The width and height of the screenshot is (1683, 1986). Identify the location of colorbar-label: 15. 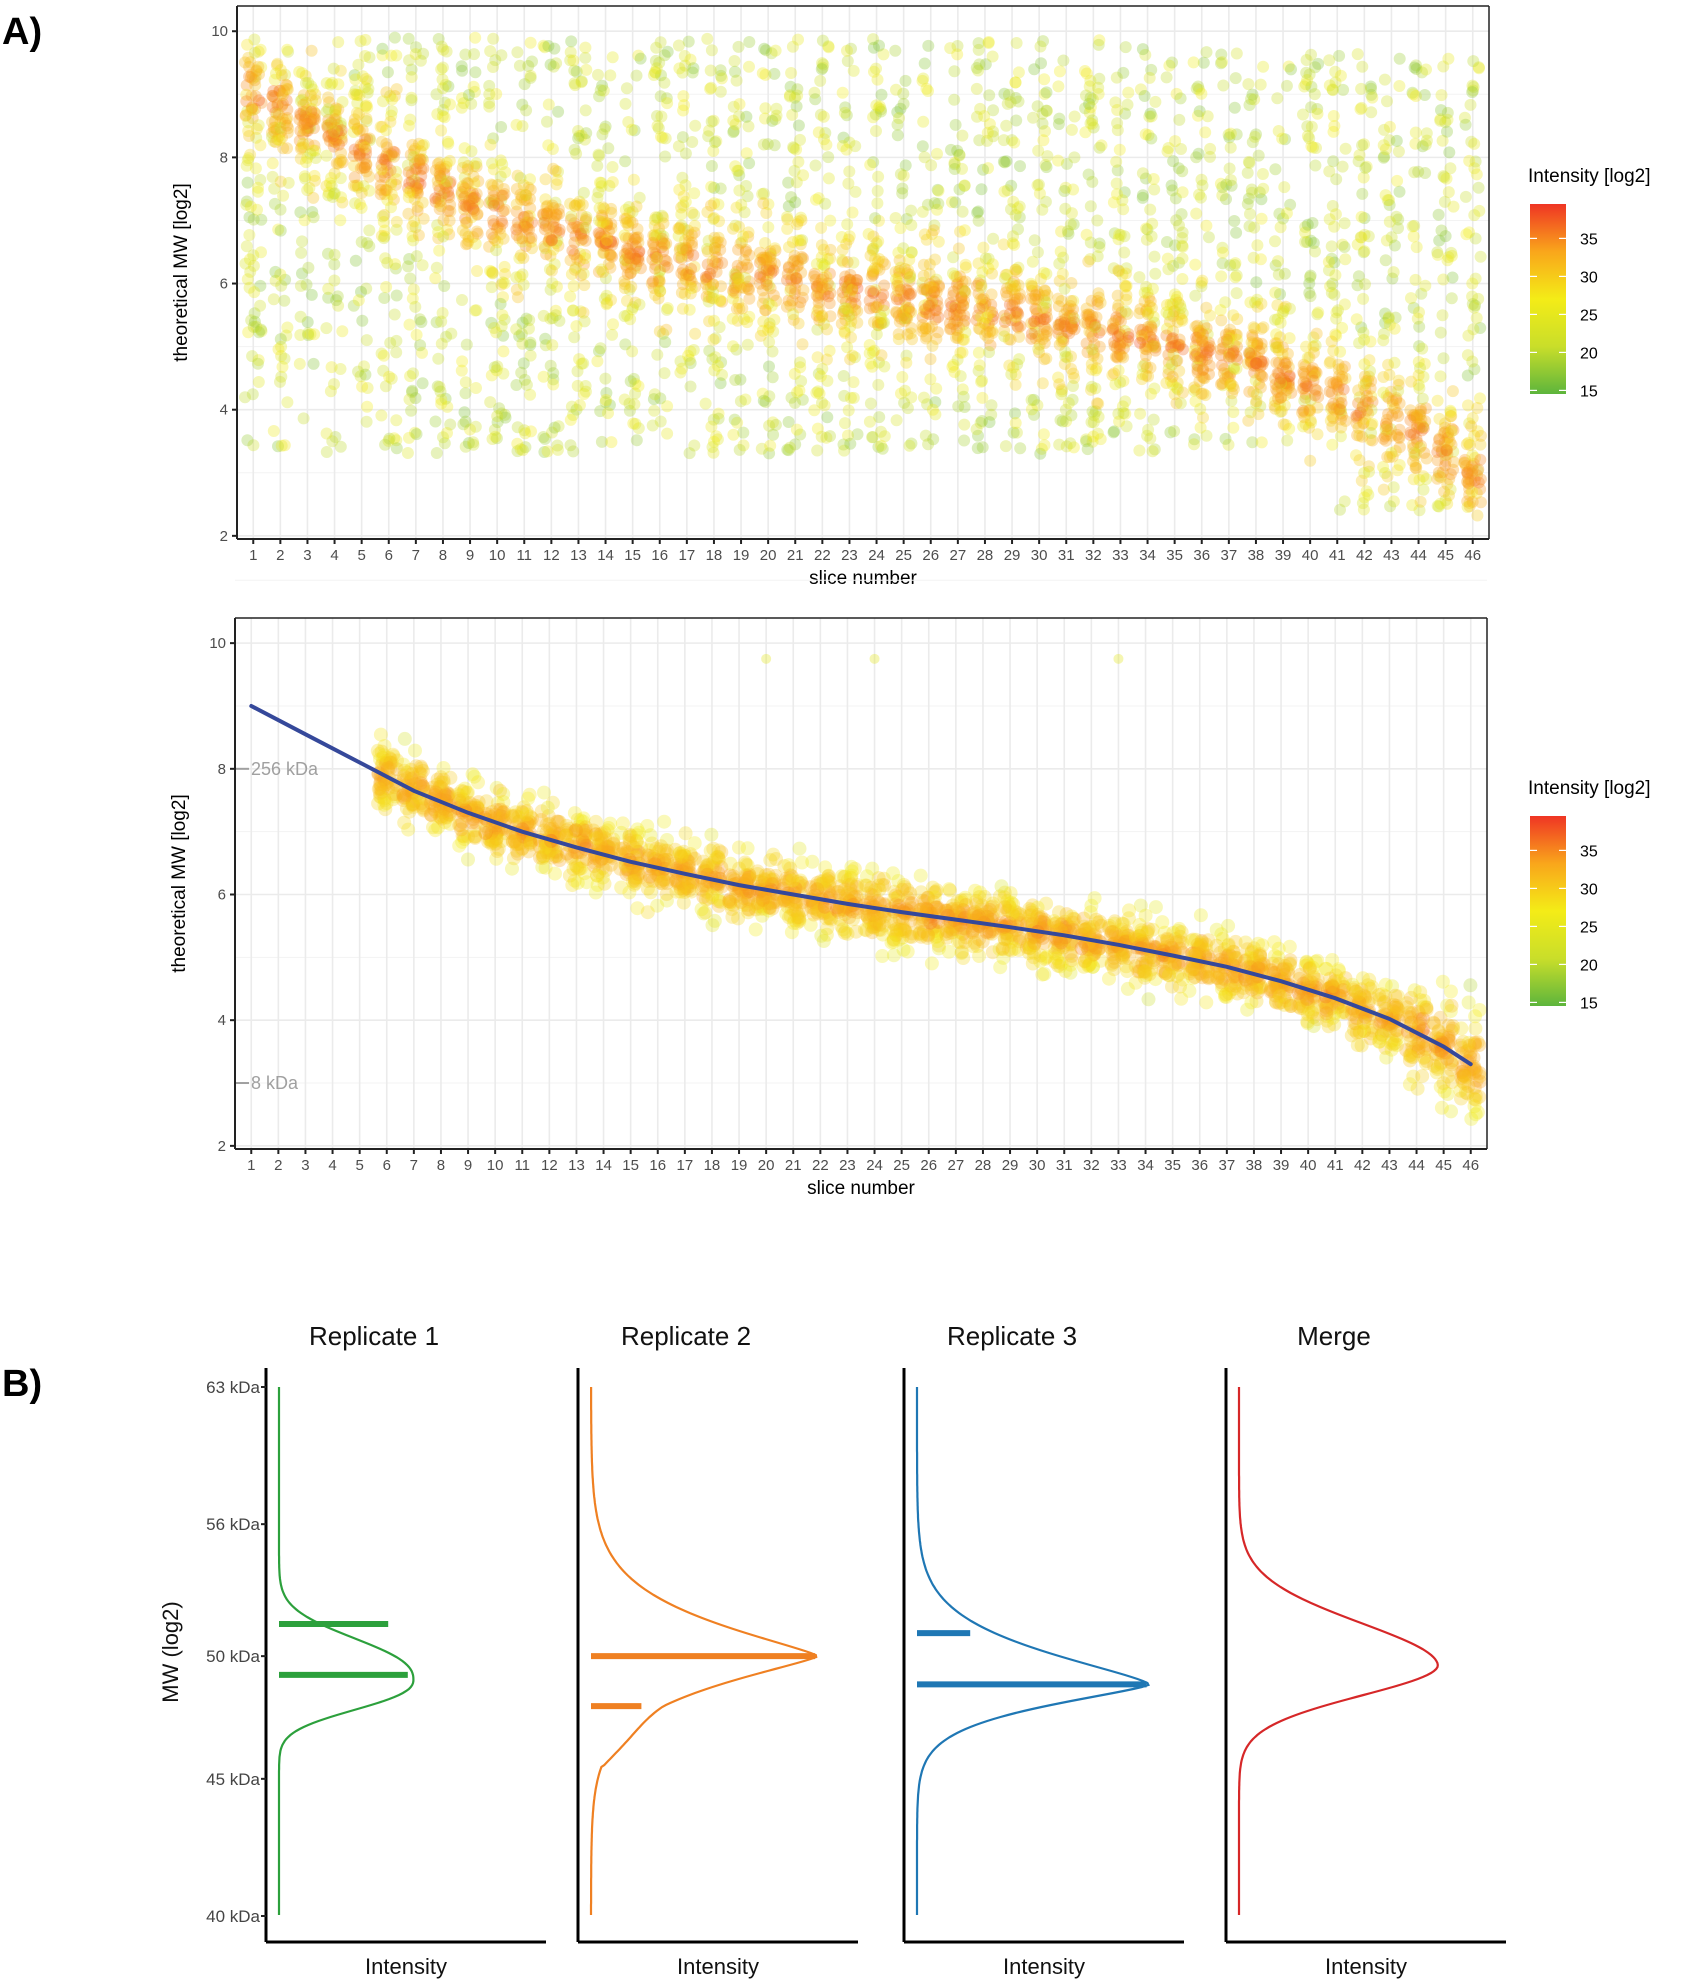
(1589, 391).